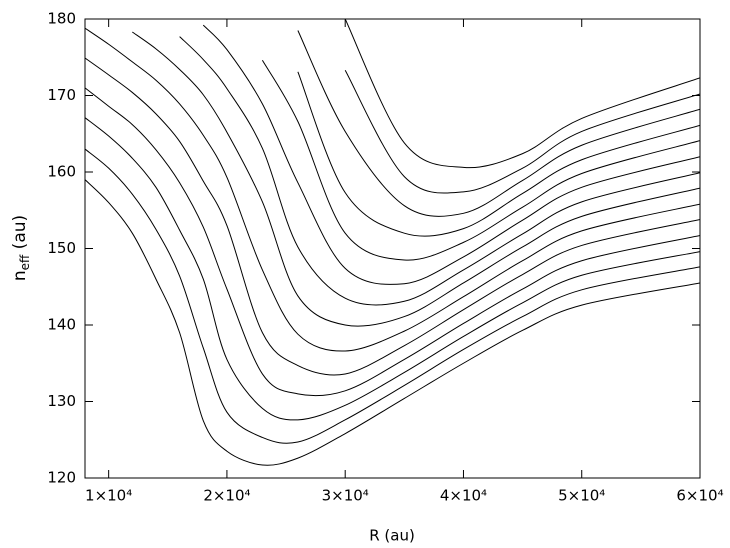 Image resolution: width=730 pixels, height=548 pixels. I want to click on y-tick-label: 120, so click(61, 478).